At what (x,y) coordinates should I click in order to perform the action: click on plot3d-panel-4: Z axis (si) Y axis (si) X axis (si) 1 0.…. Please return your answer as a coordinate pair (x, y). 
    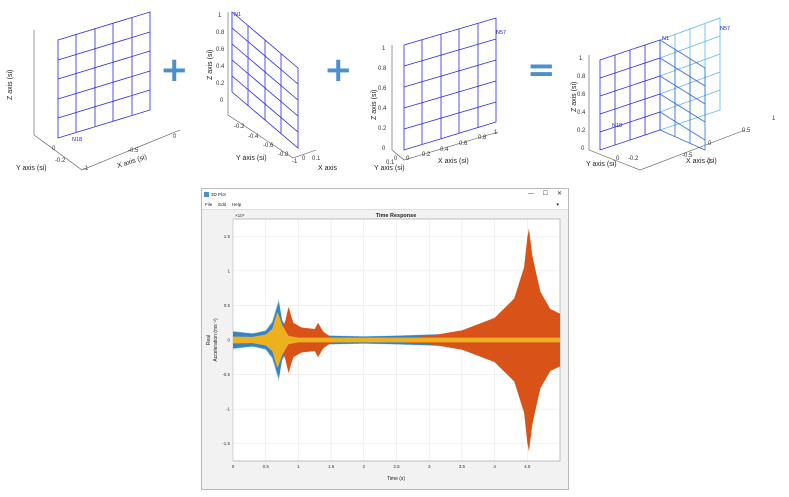
    Looking at the image, I should click on (674, 92).